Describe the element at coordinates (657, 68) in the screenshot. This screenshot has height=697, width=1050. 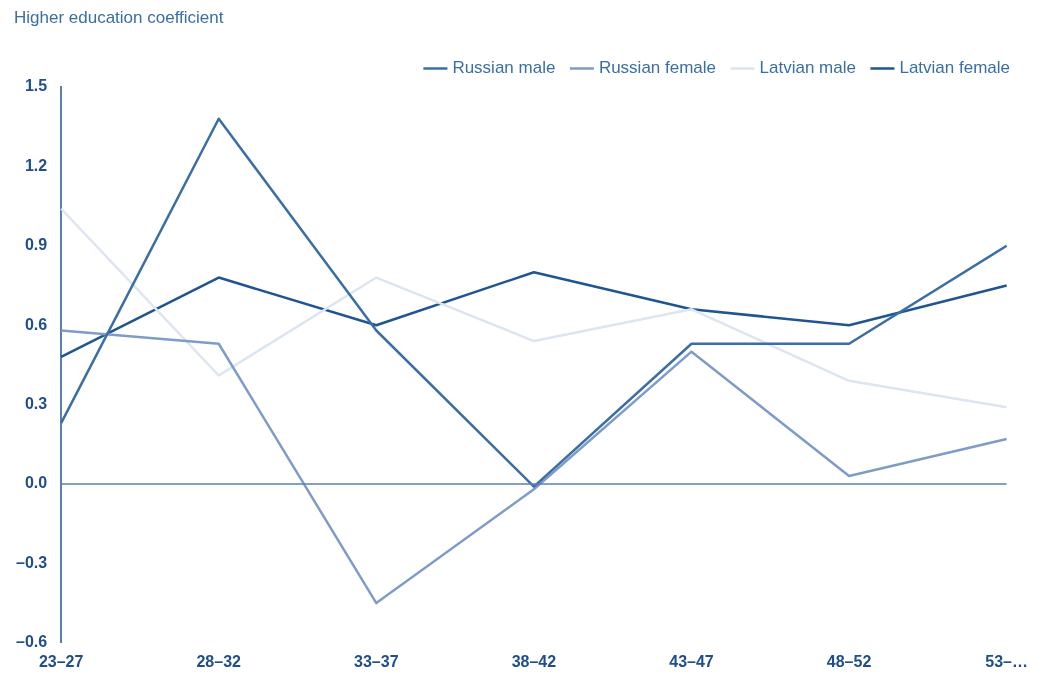
I see `legend-label: Russian female` at that location.